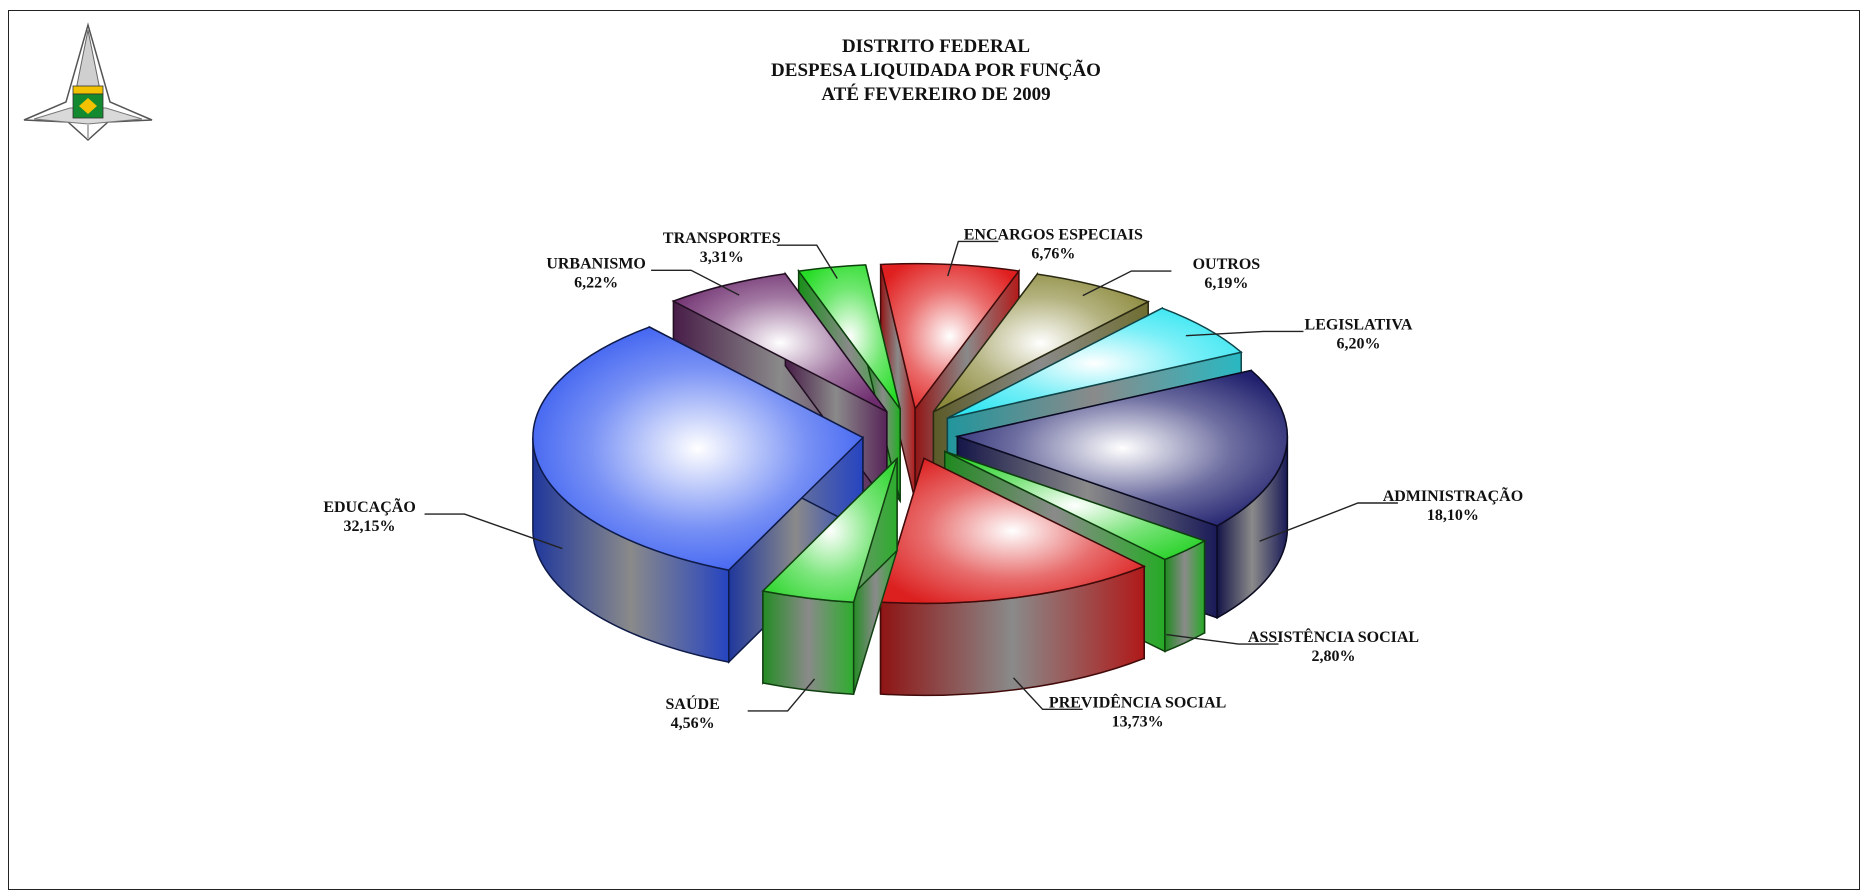  I want to click on slice-outer-wall, so click(808, 643).